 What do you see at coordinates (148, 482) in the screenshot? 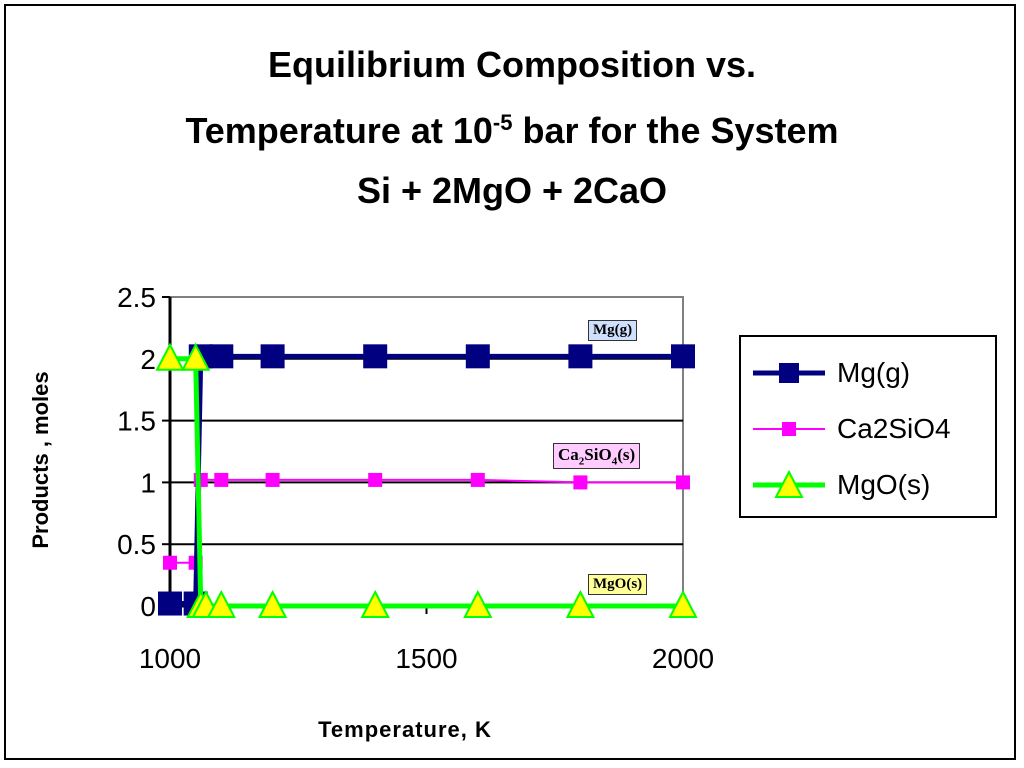
I see `y-tick-label: 1` at bounding box center [148, 482].